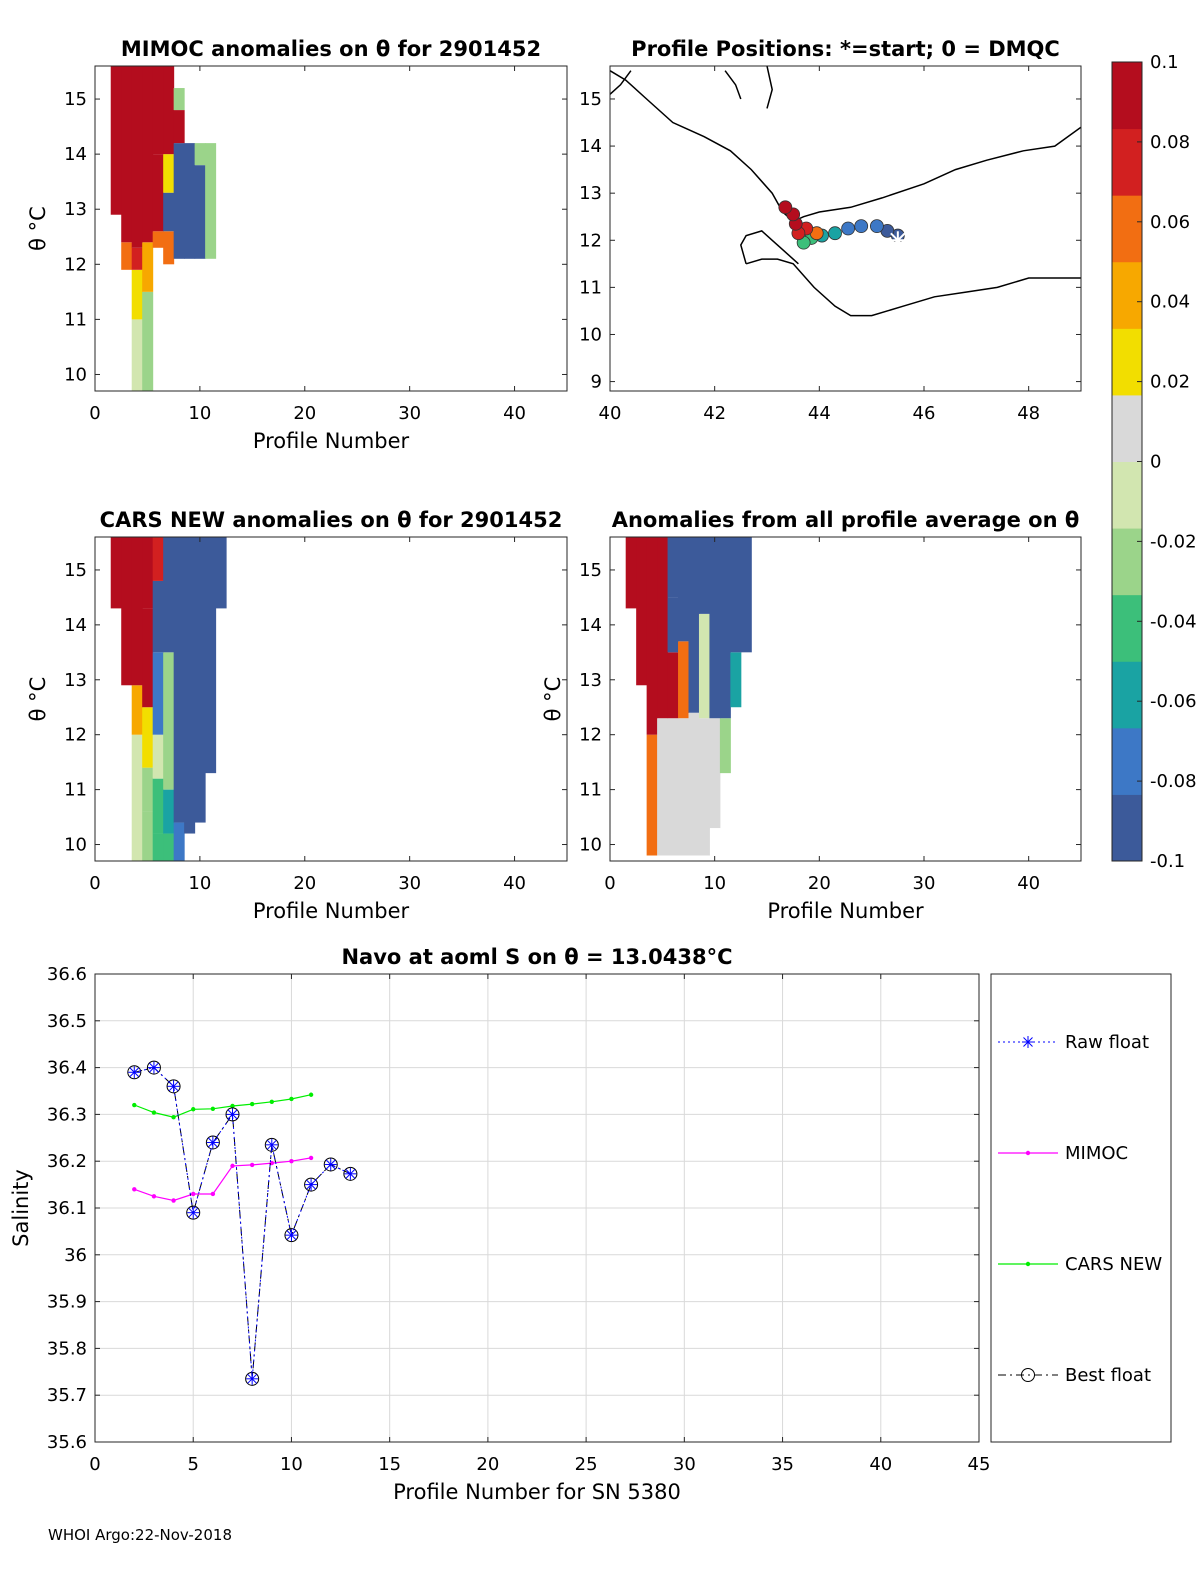  Describe the element at coordinates (536, 957) in the screenshot. I see `salinity-title: Navo at aoml S on θ = 13.0438°C` at that location.